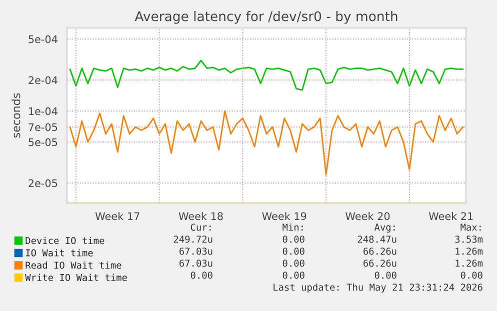 This screenshot has height=311, width=497. Describe the element at coordinates (377, 239) in the screenshot. I see `text: 248.47u` at that location.